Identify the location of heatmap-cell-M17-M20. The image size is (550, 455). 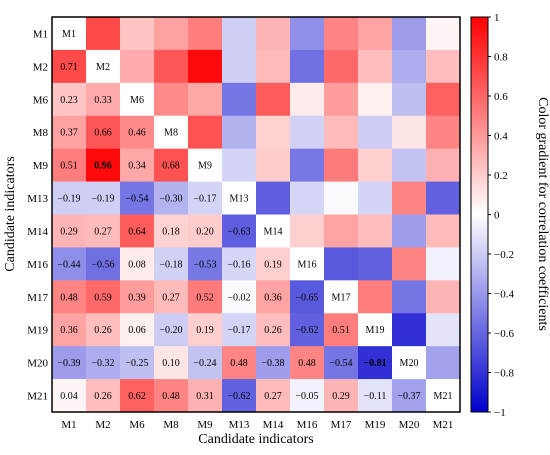
(409, 297).